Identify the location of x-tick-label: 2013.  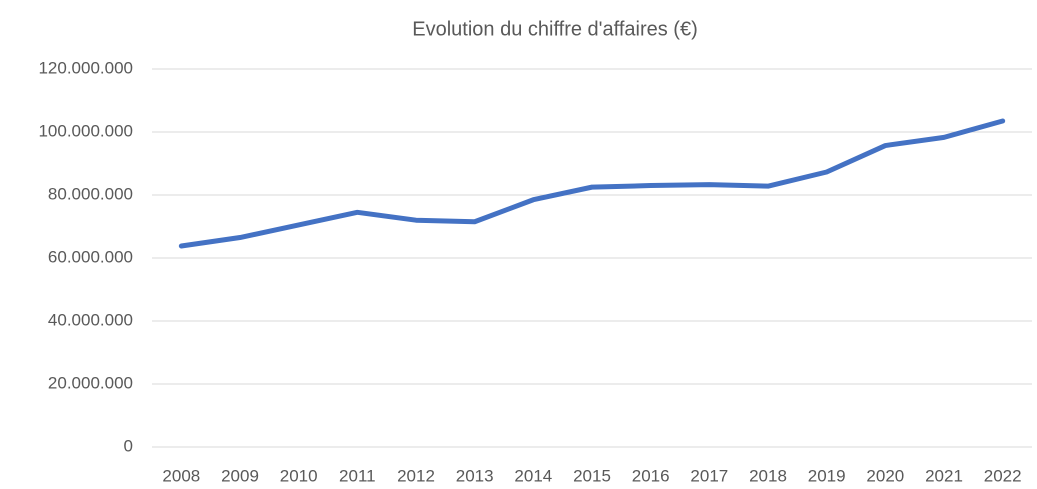
(475, 475).